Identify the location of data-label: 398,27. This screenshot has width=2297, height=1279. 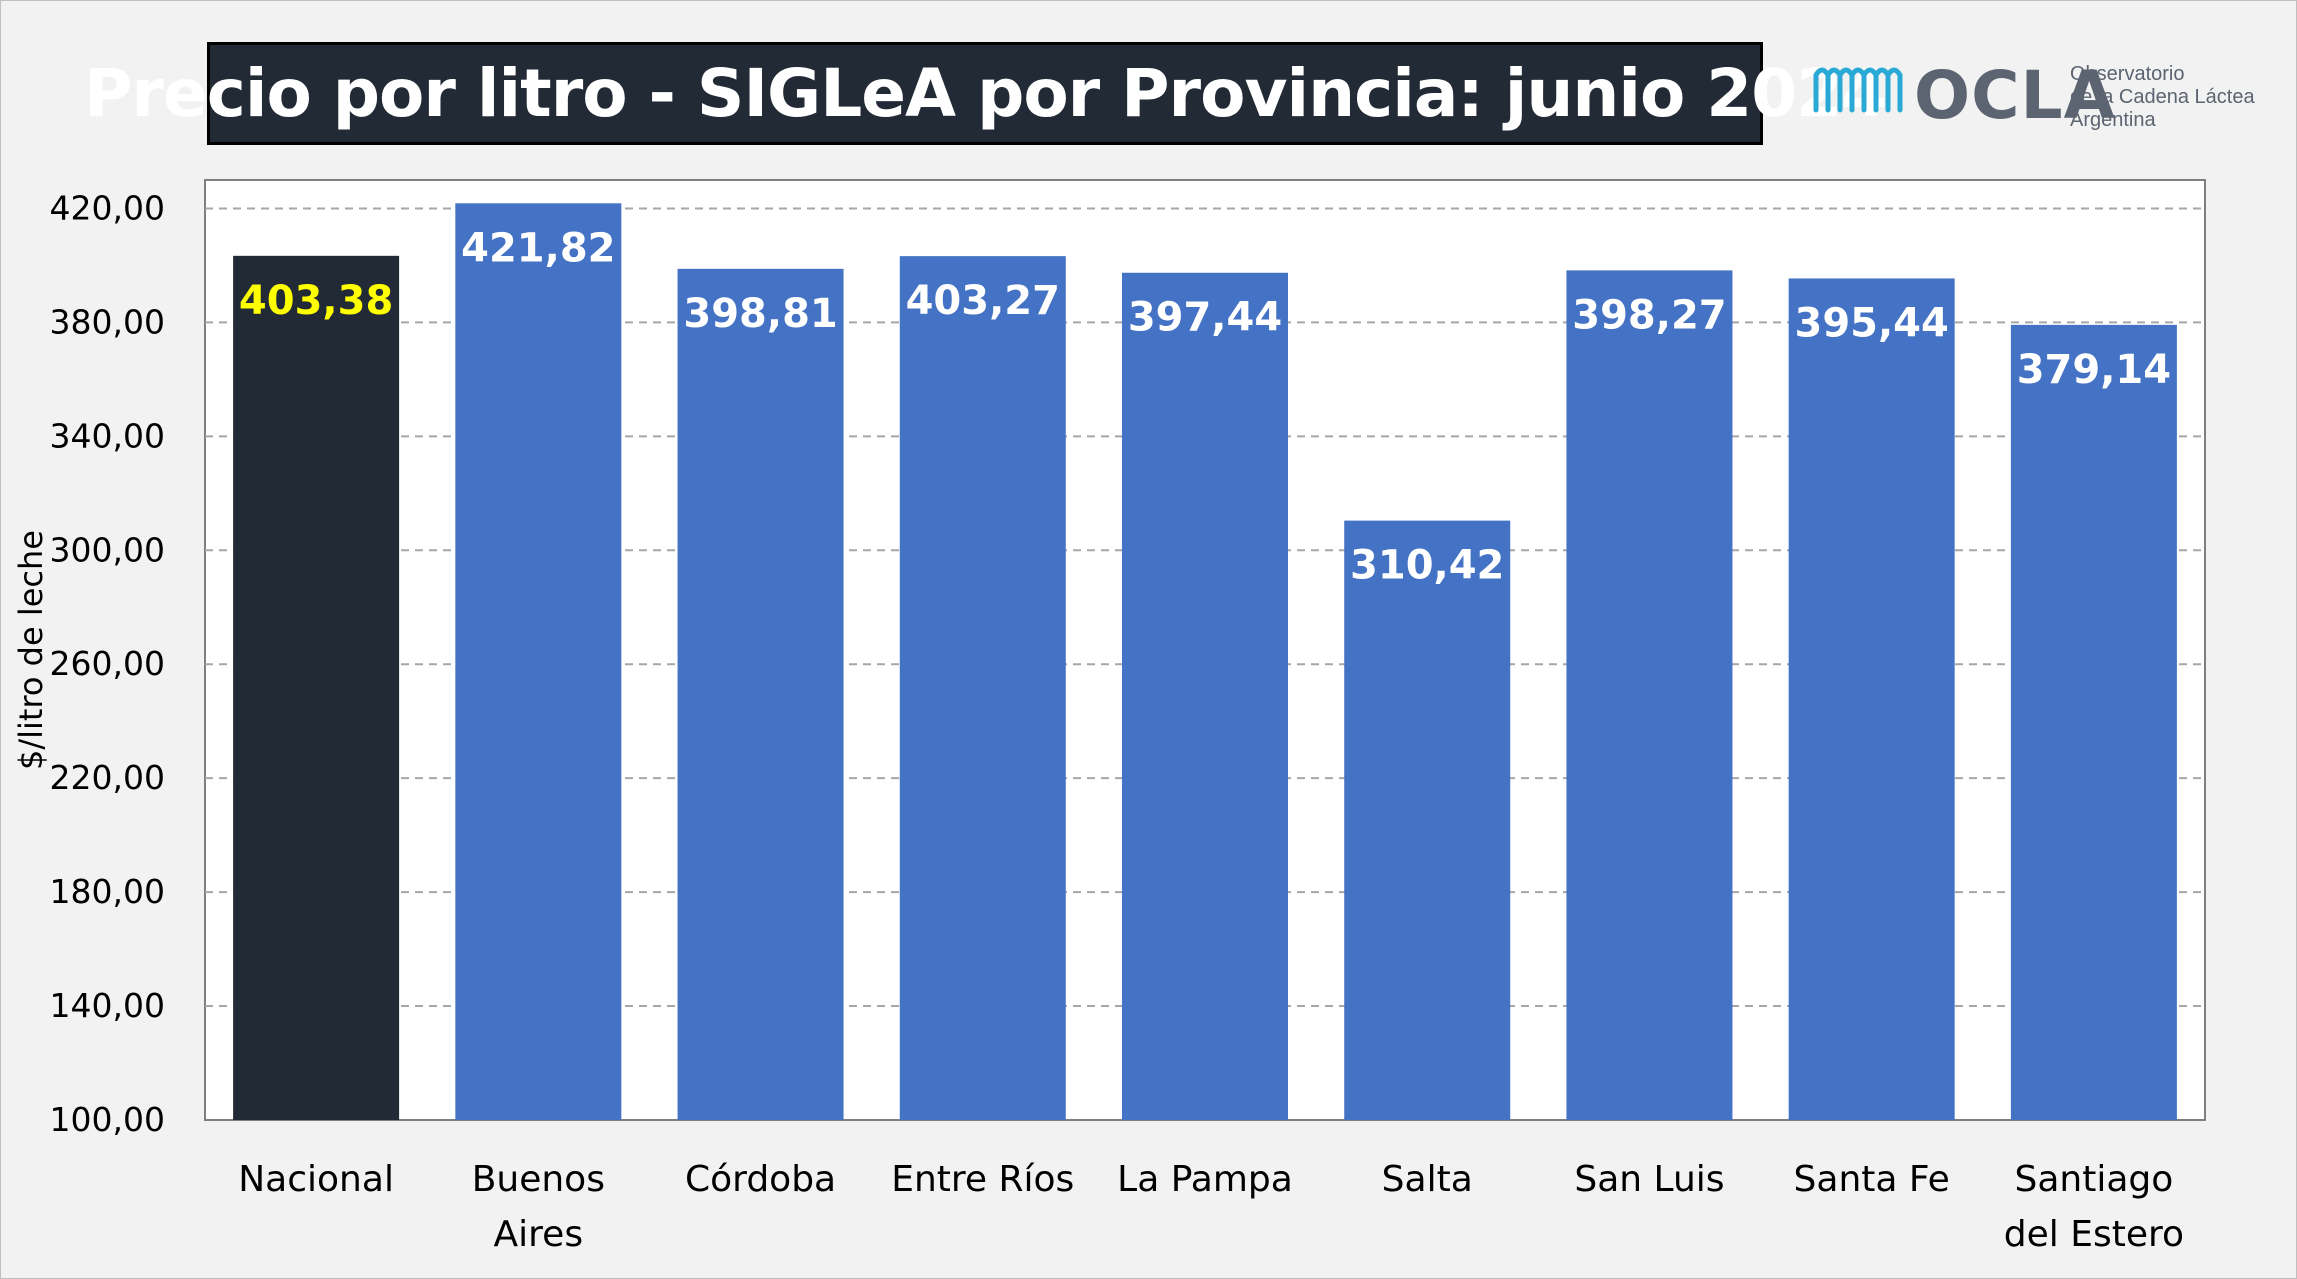
(1649, 315).